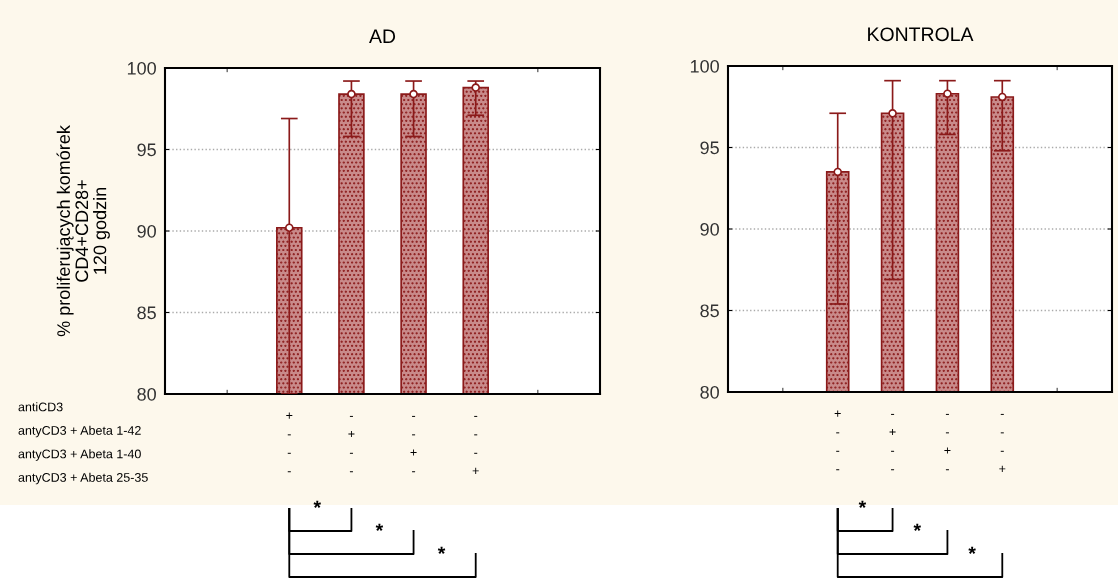 The width and height of the screenshot is (1118, 579). I want to click on text: antyCD3 + Abeta 1-40, so click(79, 455).